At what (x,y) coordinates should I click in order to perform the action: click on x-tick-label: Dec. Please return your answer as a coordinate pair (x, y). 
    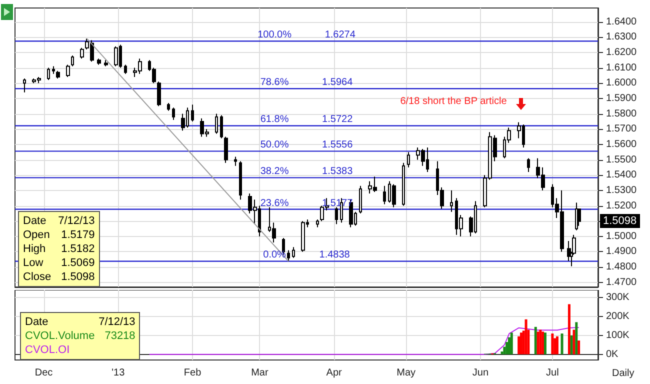
    Looking at the image, I should click on (43, 373).